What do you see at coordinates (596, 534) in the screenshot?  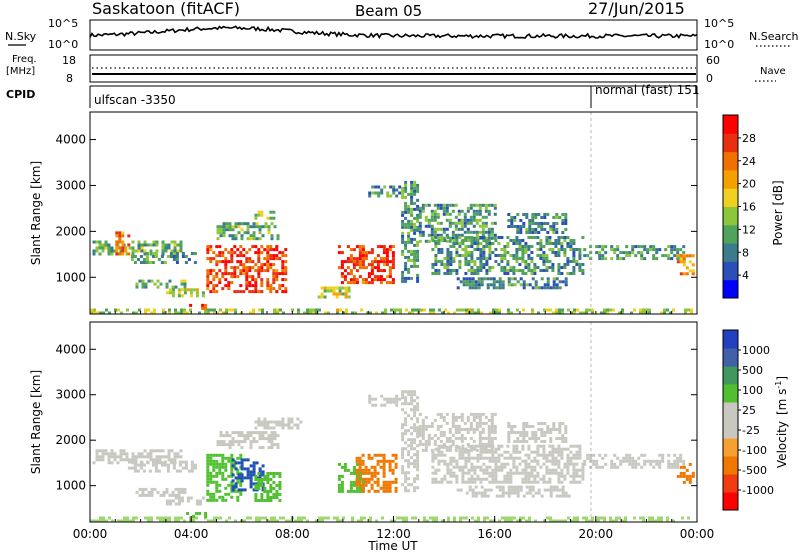 I see `time-tick-label-5: 20:00` at bounding box center [596, 534].